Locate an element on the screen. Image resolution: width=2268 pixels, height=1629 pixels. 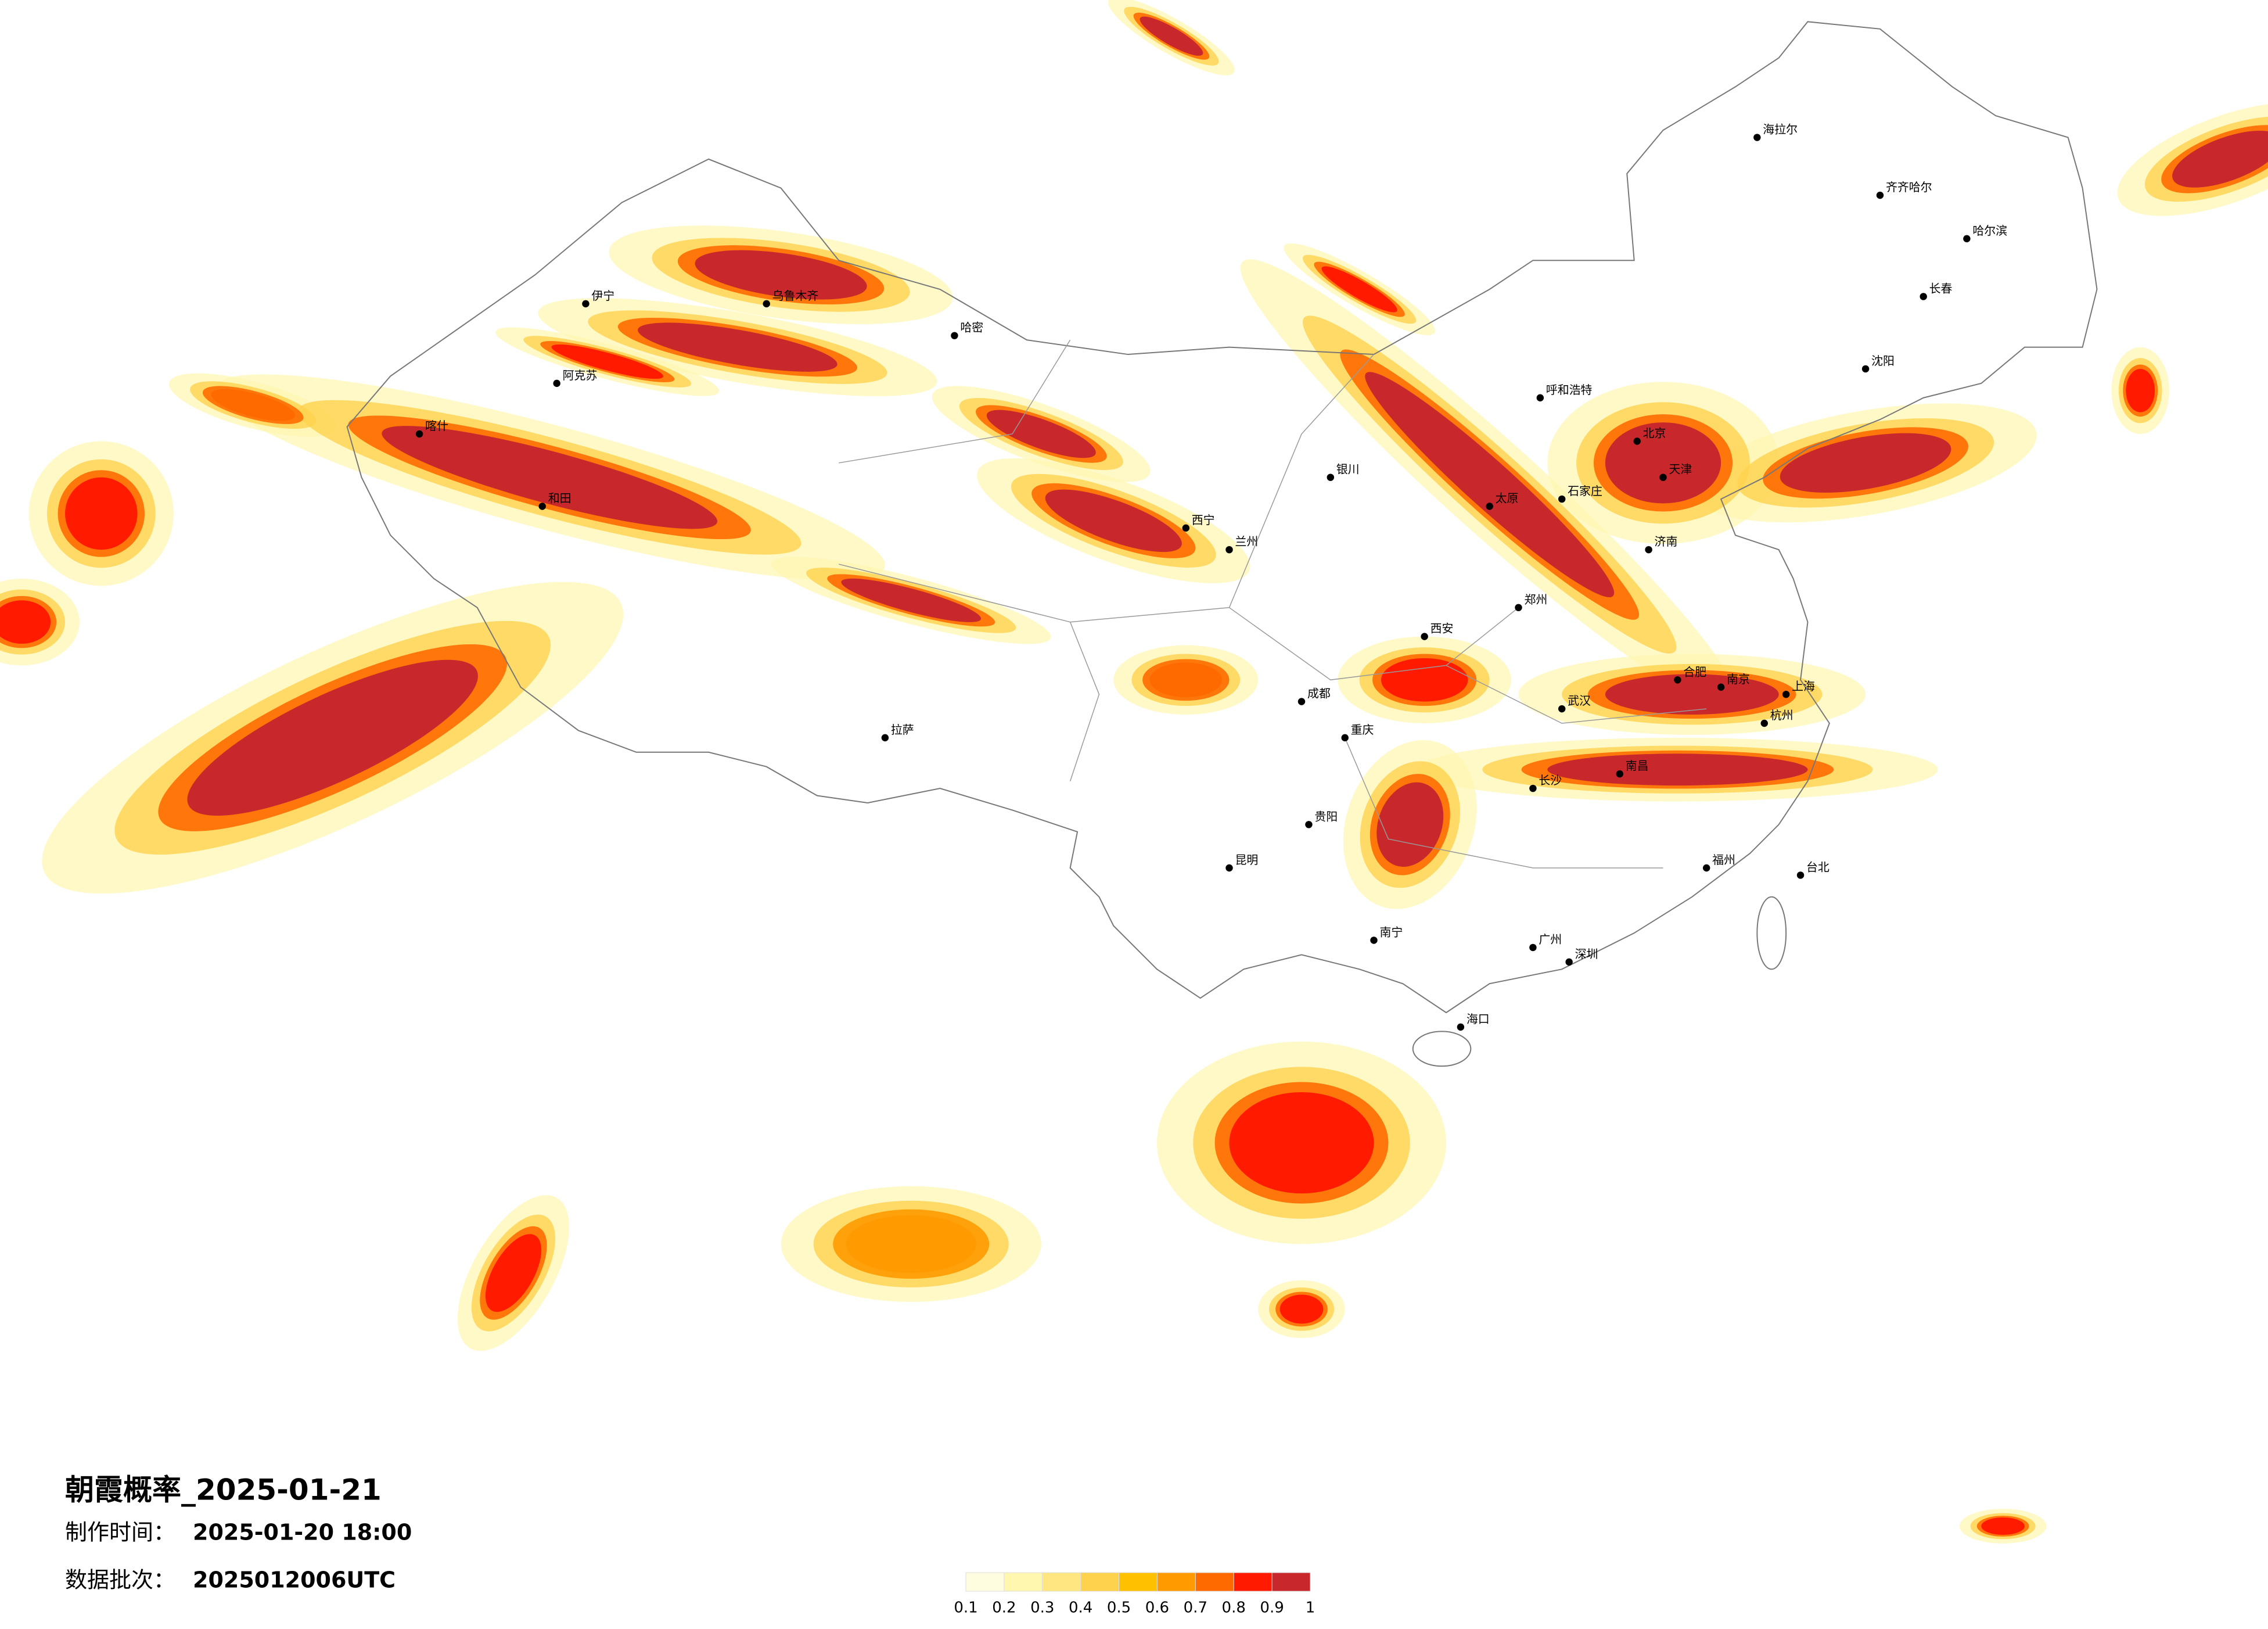
city-label: 和田 is located at coordinates (560, 498).